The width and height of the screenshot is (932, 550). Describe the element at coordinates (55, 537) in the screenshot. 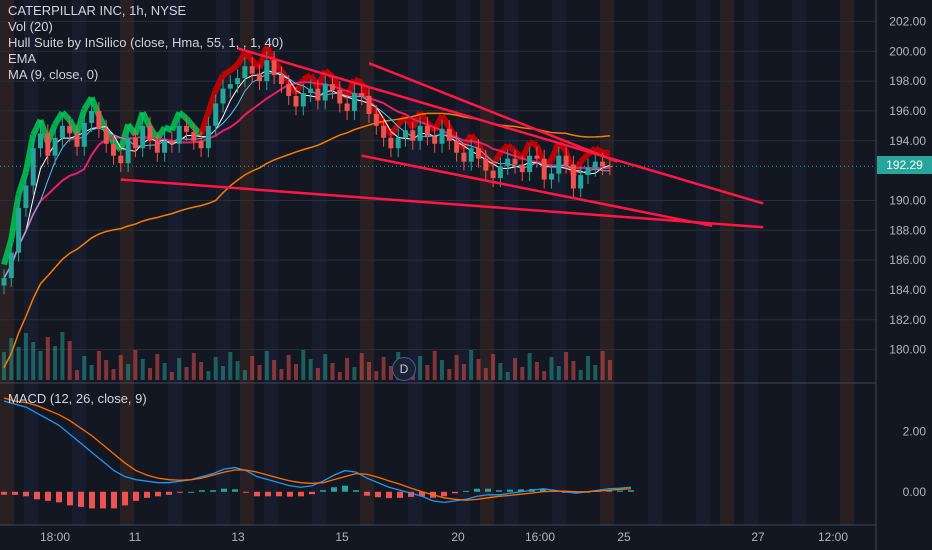

I see `time-axis-label: 18:00` at that location.